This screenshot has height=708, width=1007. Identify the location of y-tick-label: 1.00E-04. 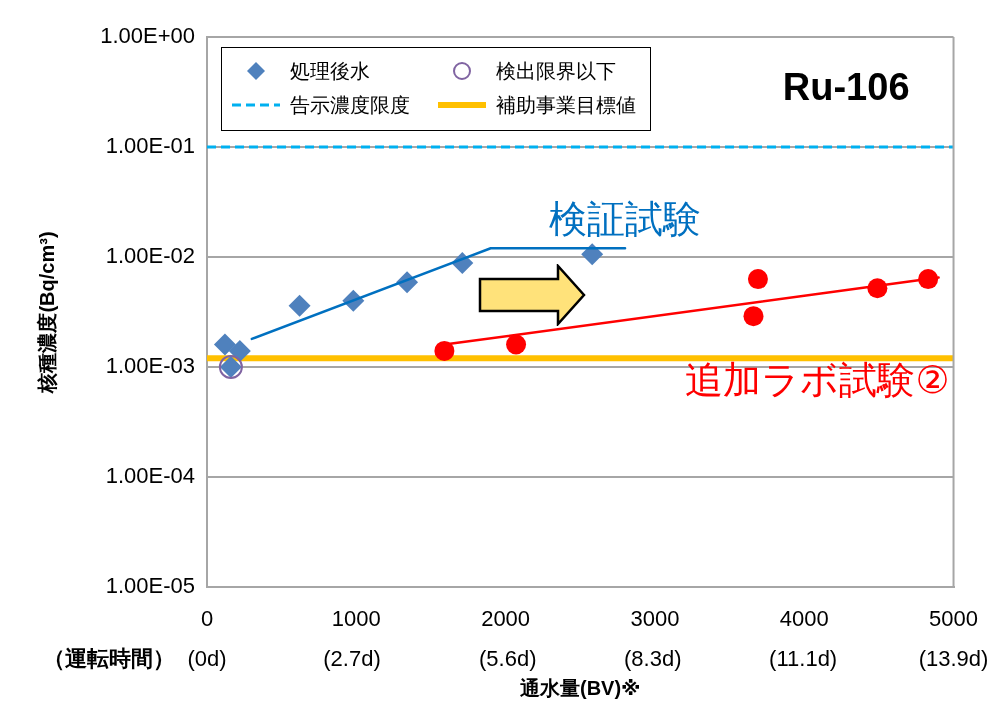
(150, 476).